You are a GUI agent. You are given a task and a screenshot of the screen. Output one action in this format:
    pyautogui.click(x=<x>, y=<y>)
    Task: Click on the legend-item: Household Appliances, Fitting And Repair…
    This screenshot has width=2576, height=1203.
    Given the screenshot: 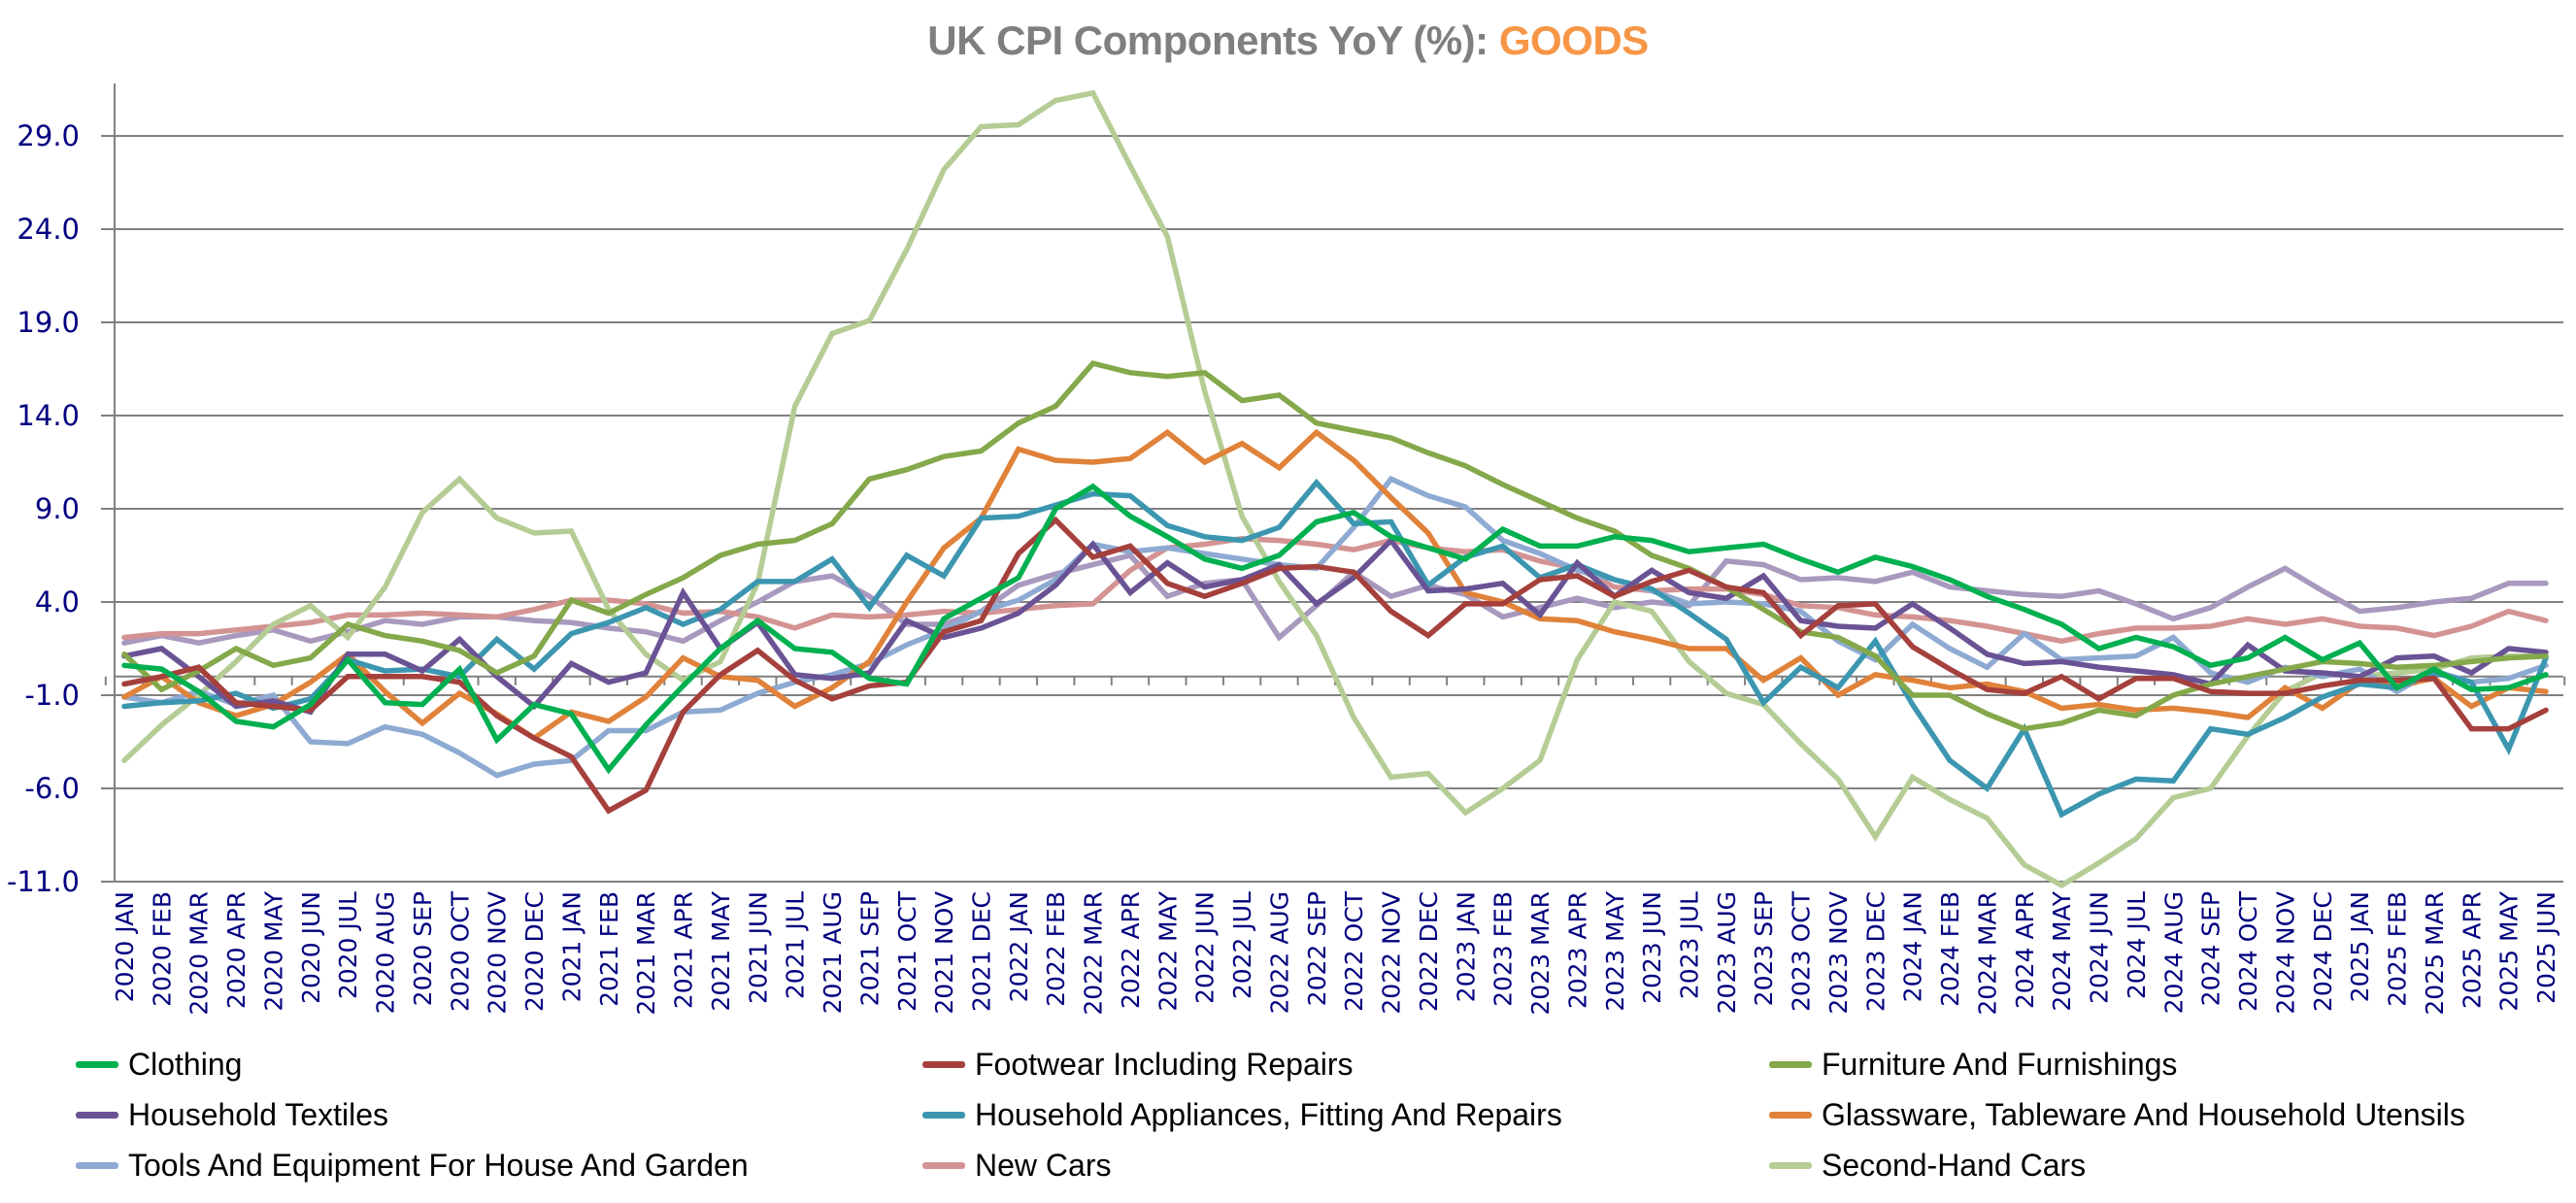 What is the action you would take?
    pyautogui.click(x=1242, y=1114)
    